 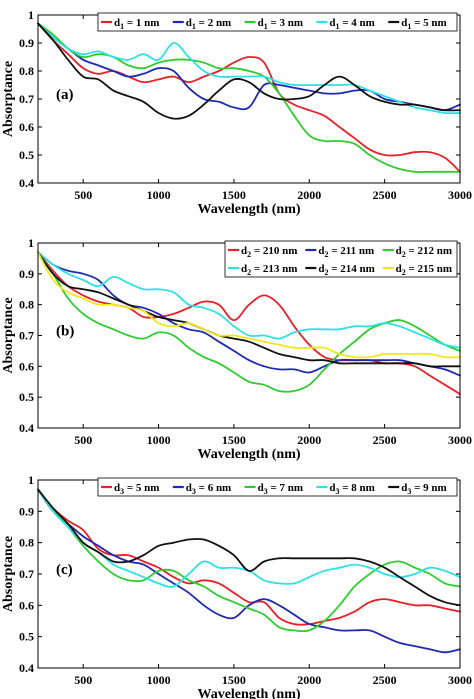 I want to click on legend-entry: d1 = 5 nm, so click(x=423, y=24).